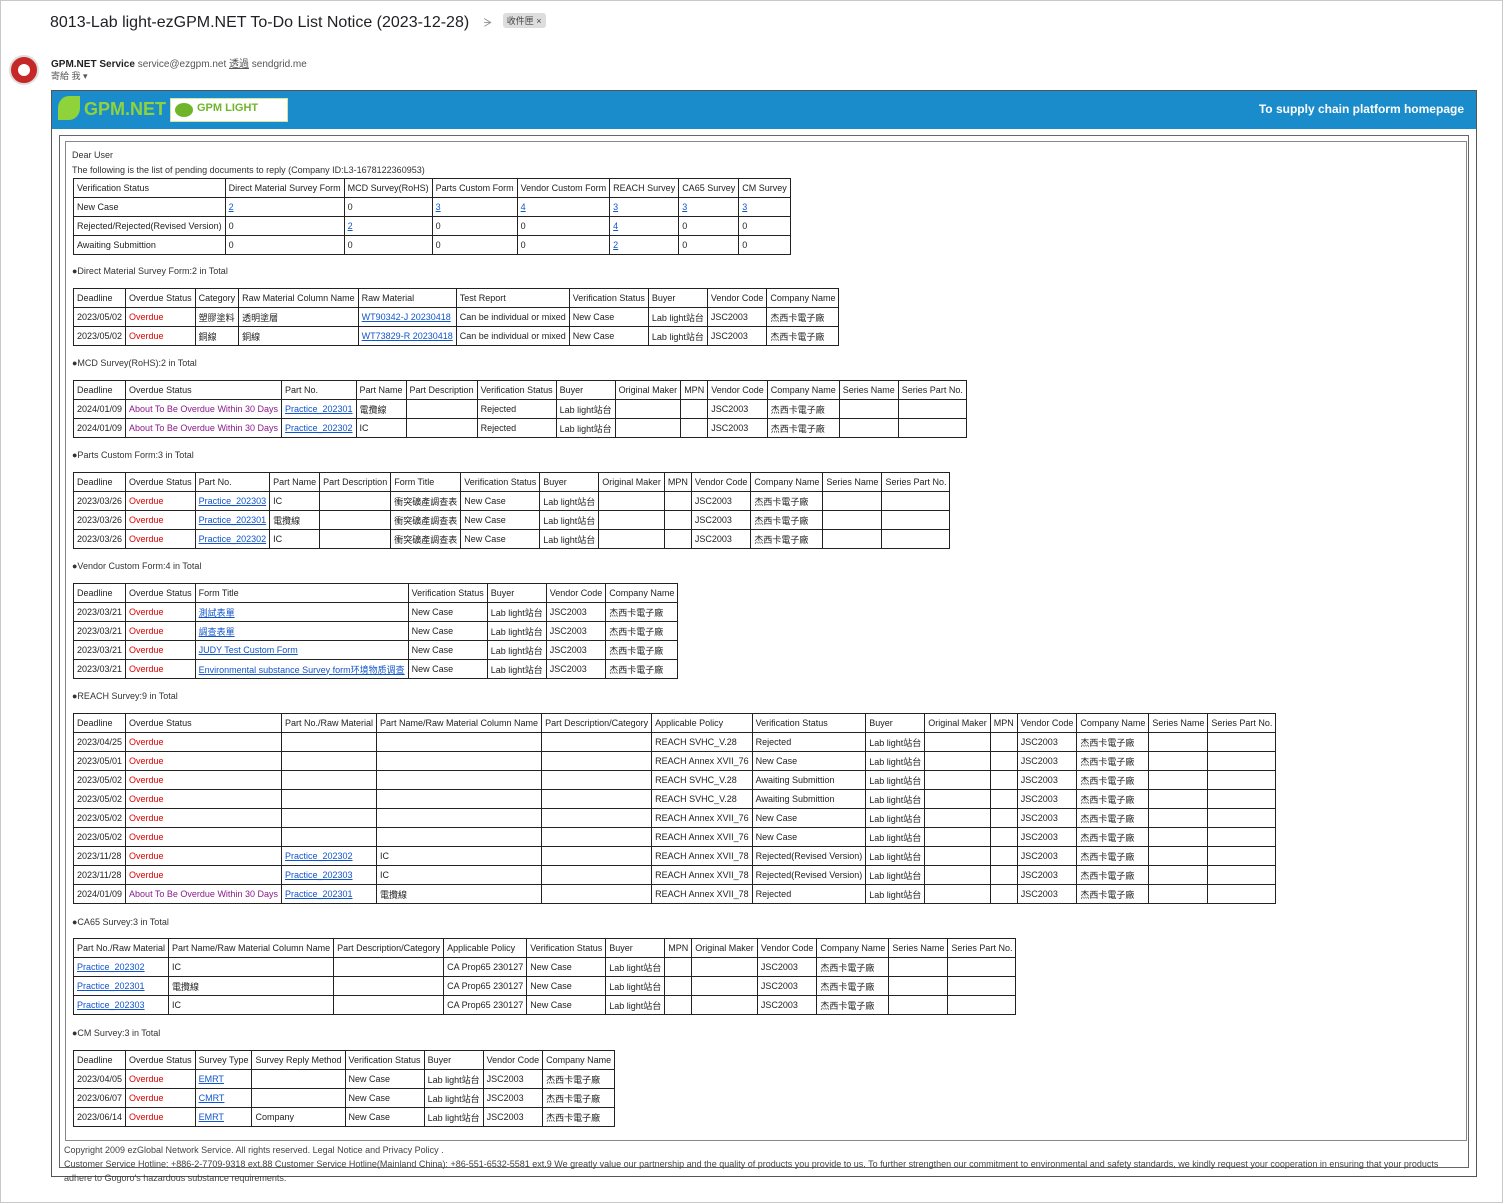 This screenshot has height=1203, width=1503. Describe the element at coordinates (1047, 723) in the screenshot. I see `column-header: Vendor Code` at that location.